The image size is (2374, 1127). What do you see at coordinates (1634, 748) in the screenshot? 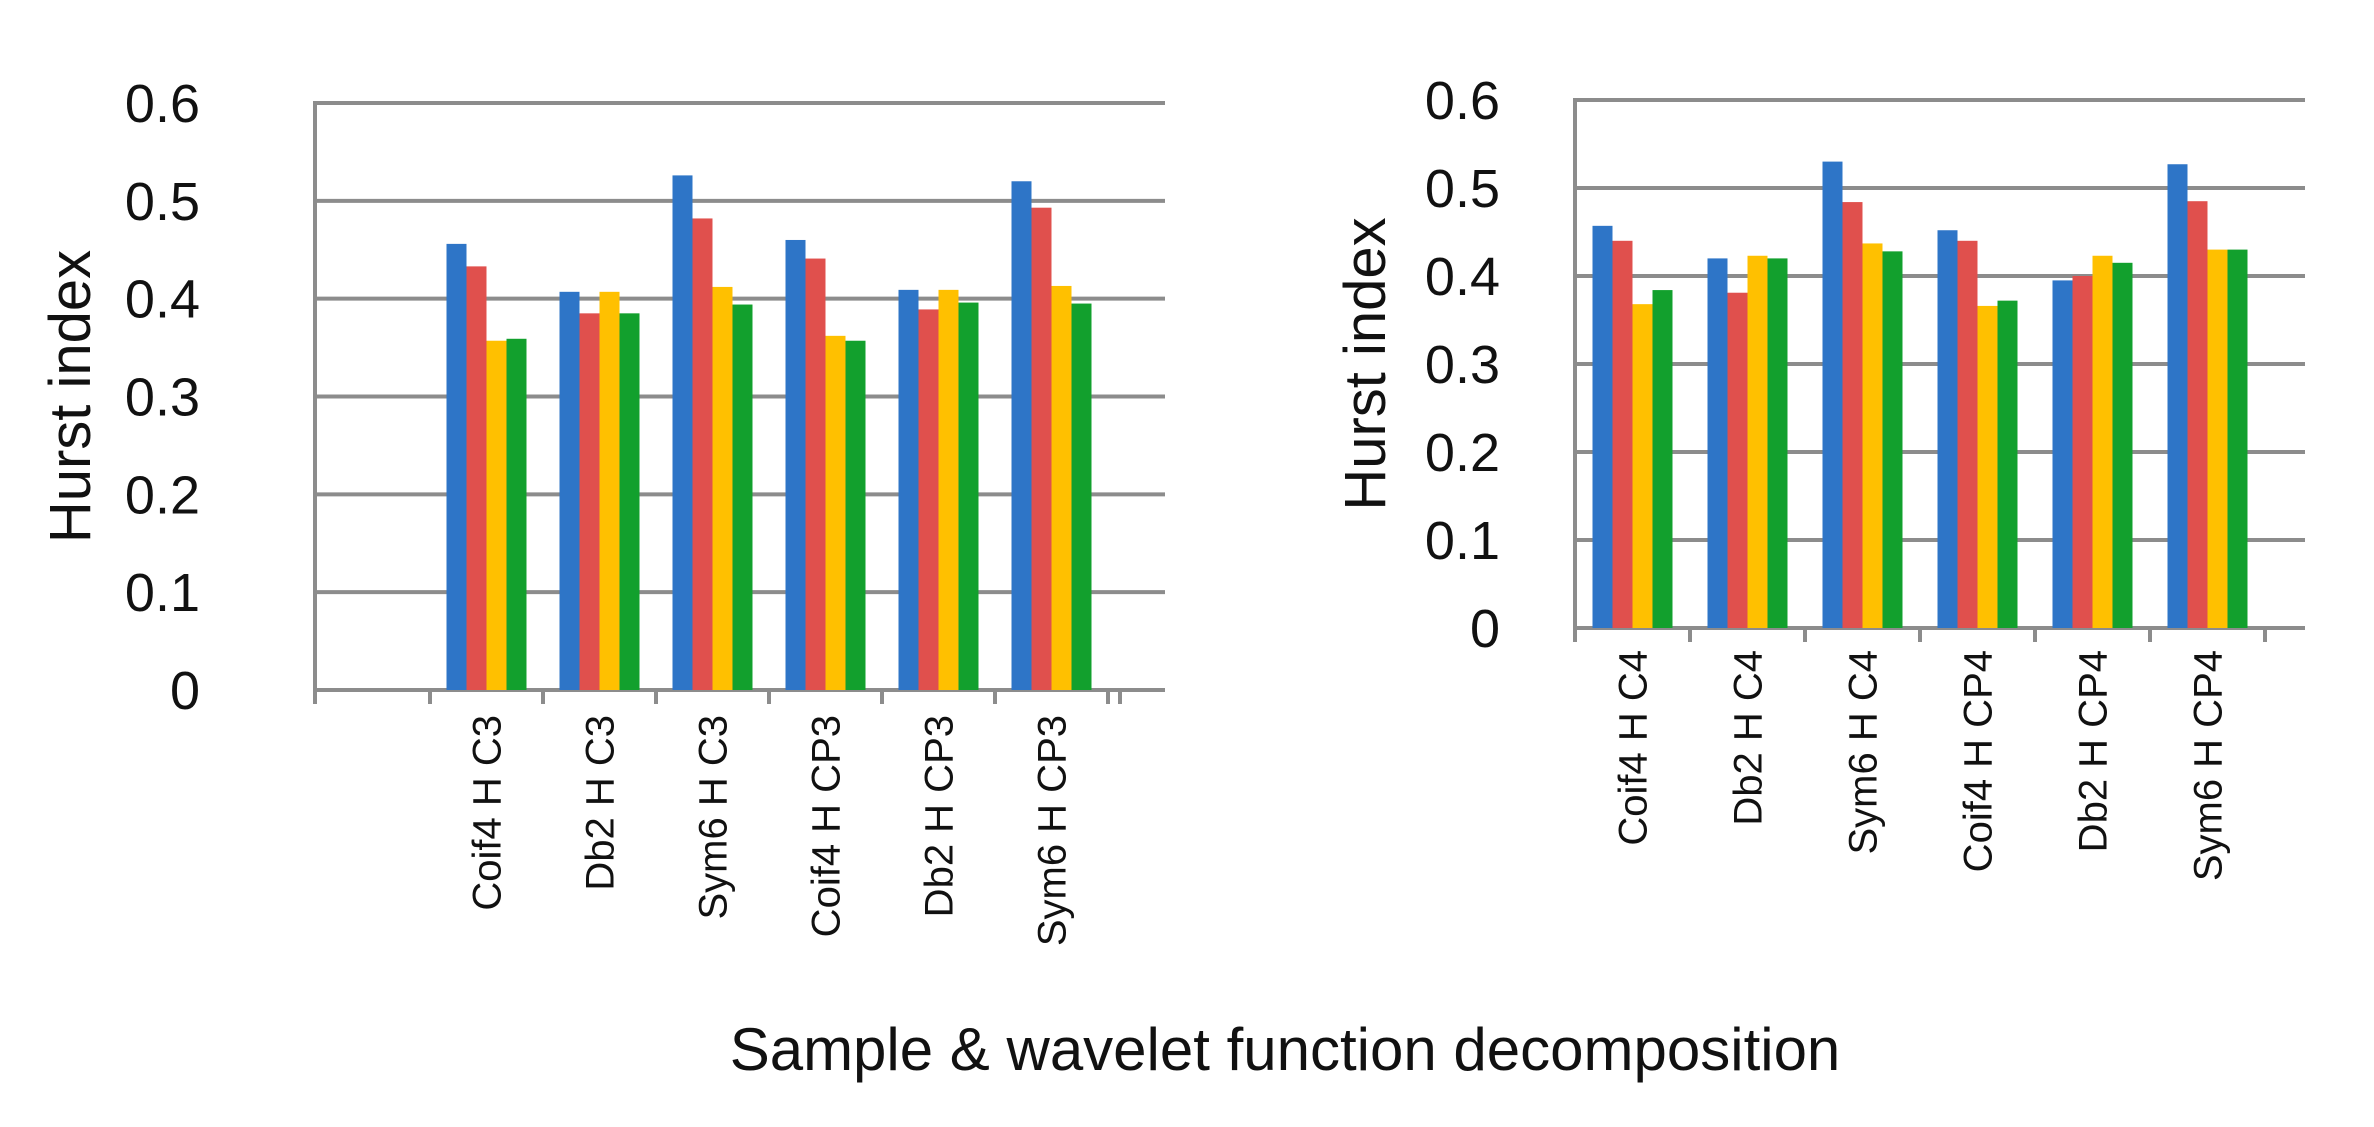
I see `category-label: Coif4 H C4` at bounding box center [1634, 748].